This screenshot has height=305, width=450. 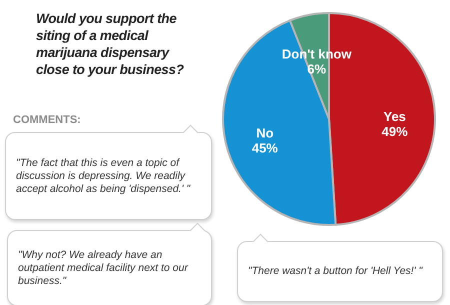 What do you see at coordinates (394, 116) in the screenshot?
I see `slice-label: Yes` at bounding box center [394, 116].